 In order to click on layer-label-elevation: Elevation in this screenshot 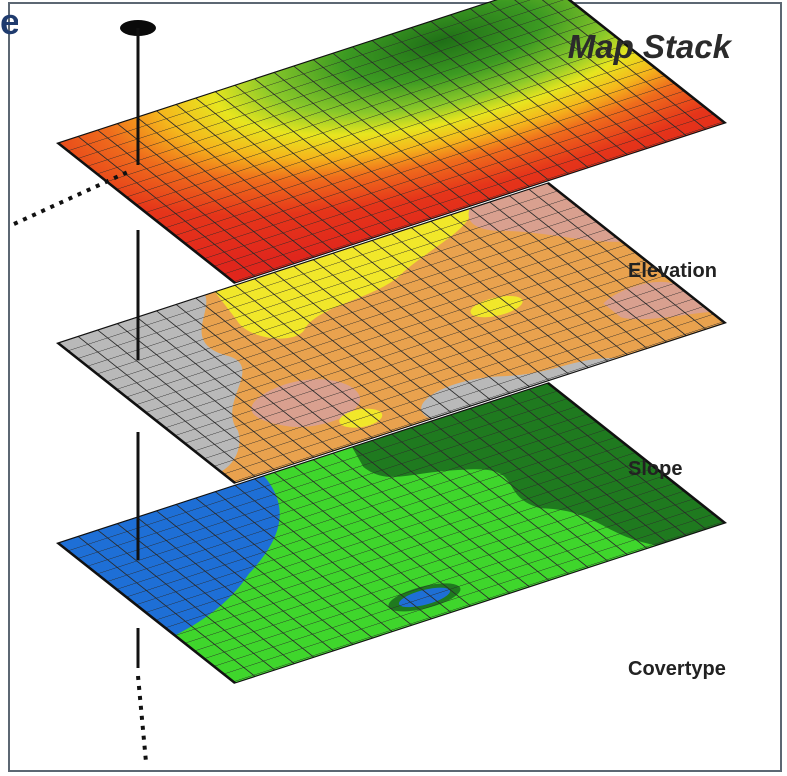, I will do `click(672, 271)`.